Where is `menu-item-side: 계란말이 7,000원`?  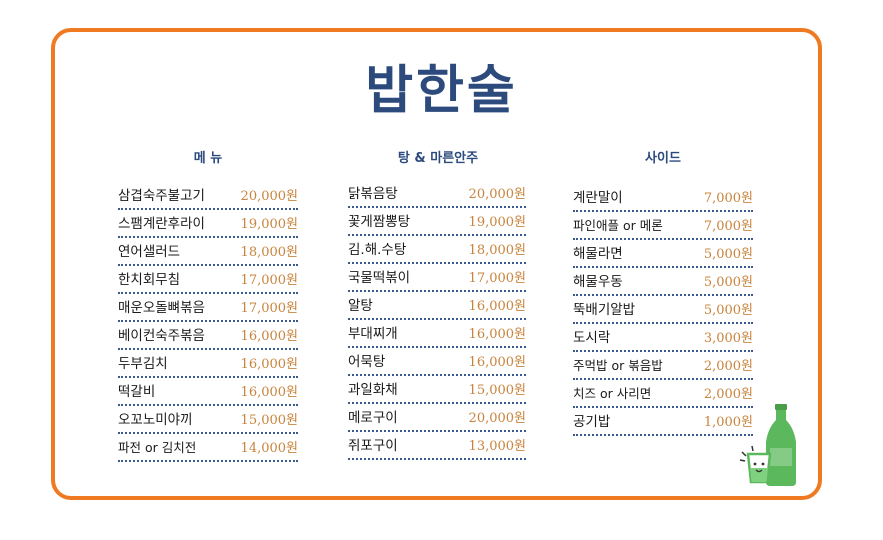
menu-item-side: 계란말이 7,000원 is located at coordinates (663, 198).